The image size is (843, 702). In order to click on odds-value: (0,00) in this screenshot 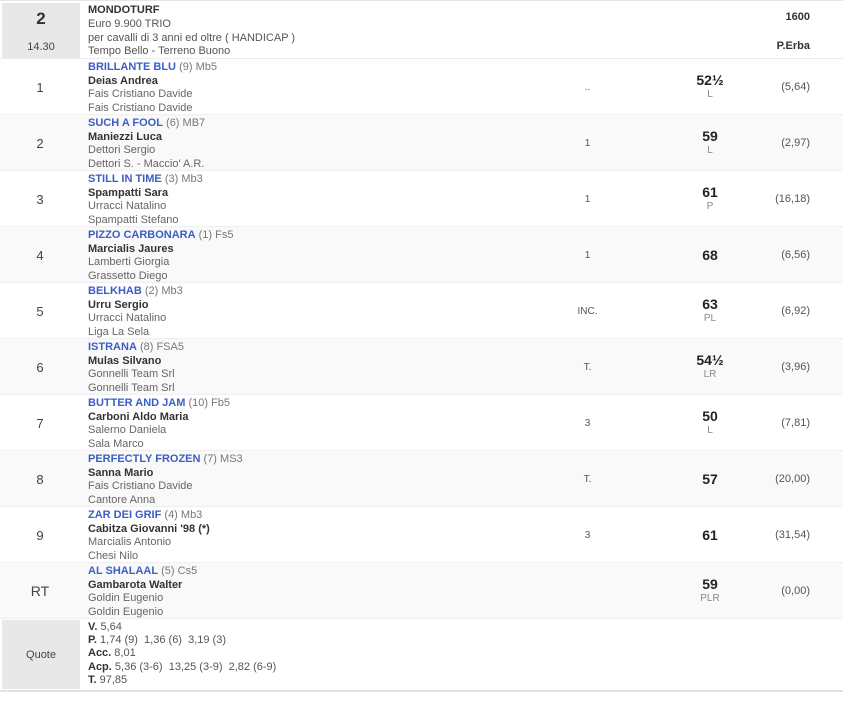, I will do `click(795, 591)`.